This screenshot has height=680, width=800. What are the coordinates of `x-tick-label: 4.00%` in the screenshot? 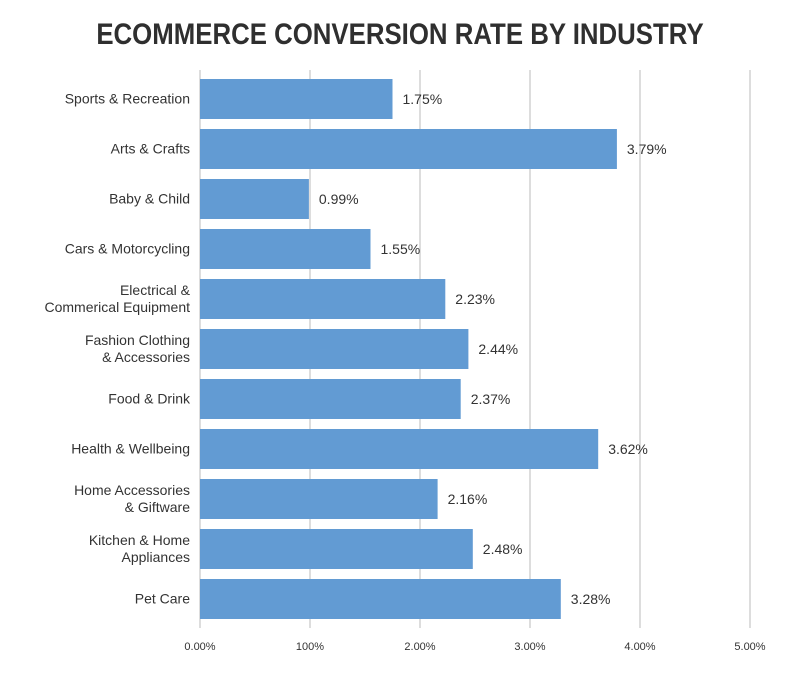 It's located at (639, 647).